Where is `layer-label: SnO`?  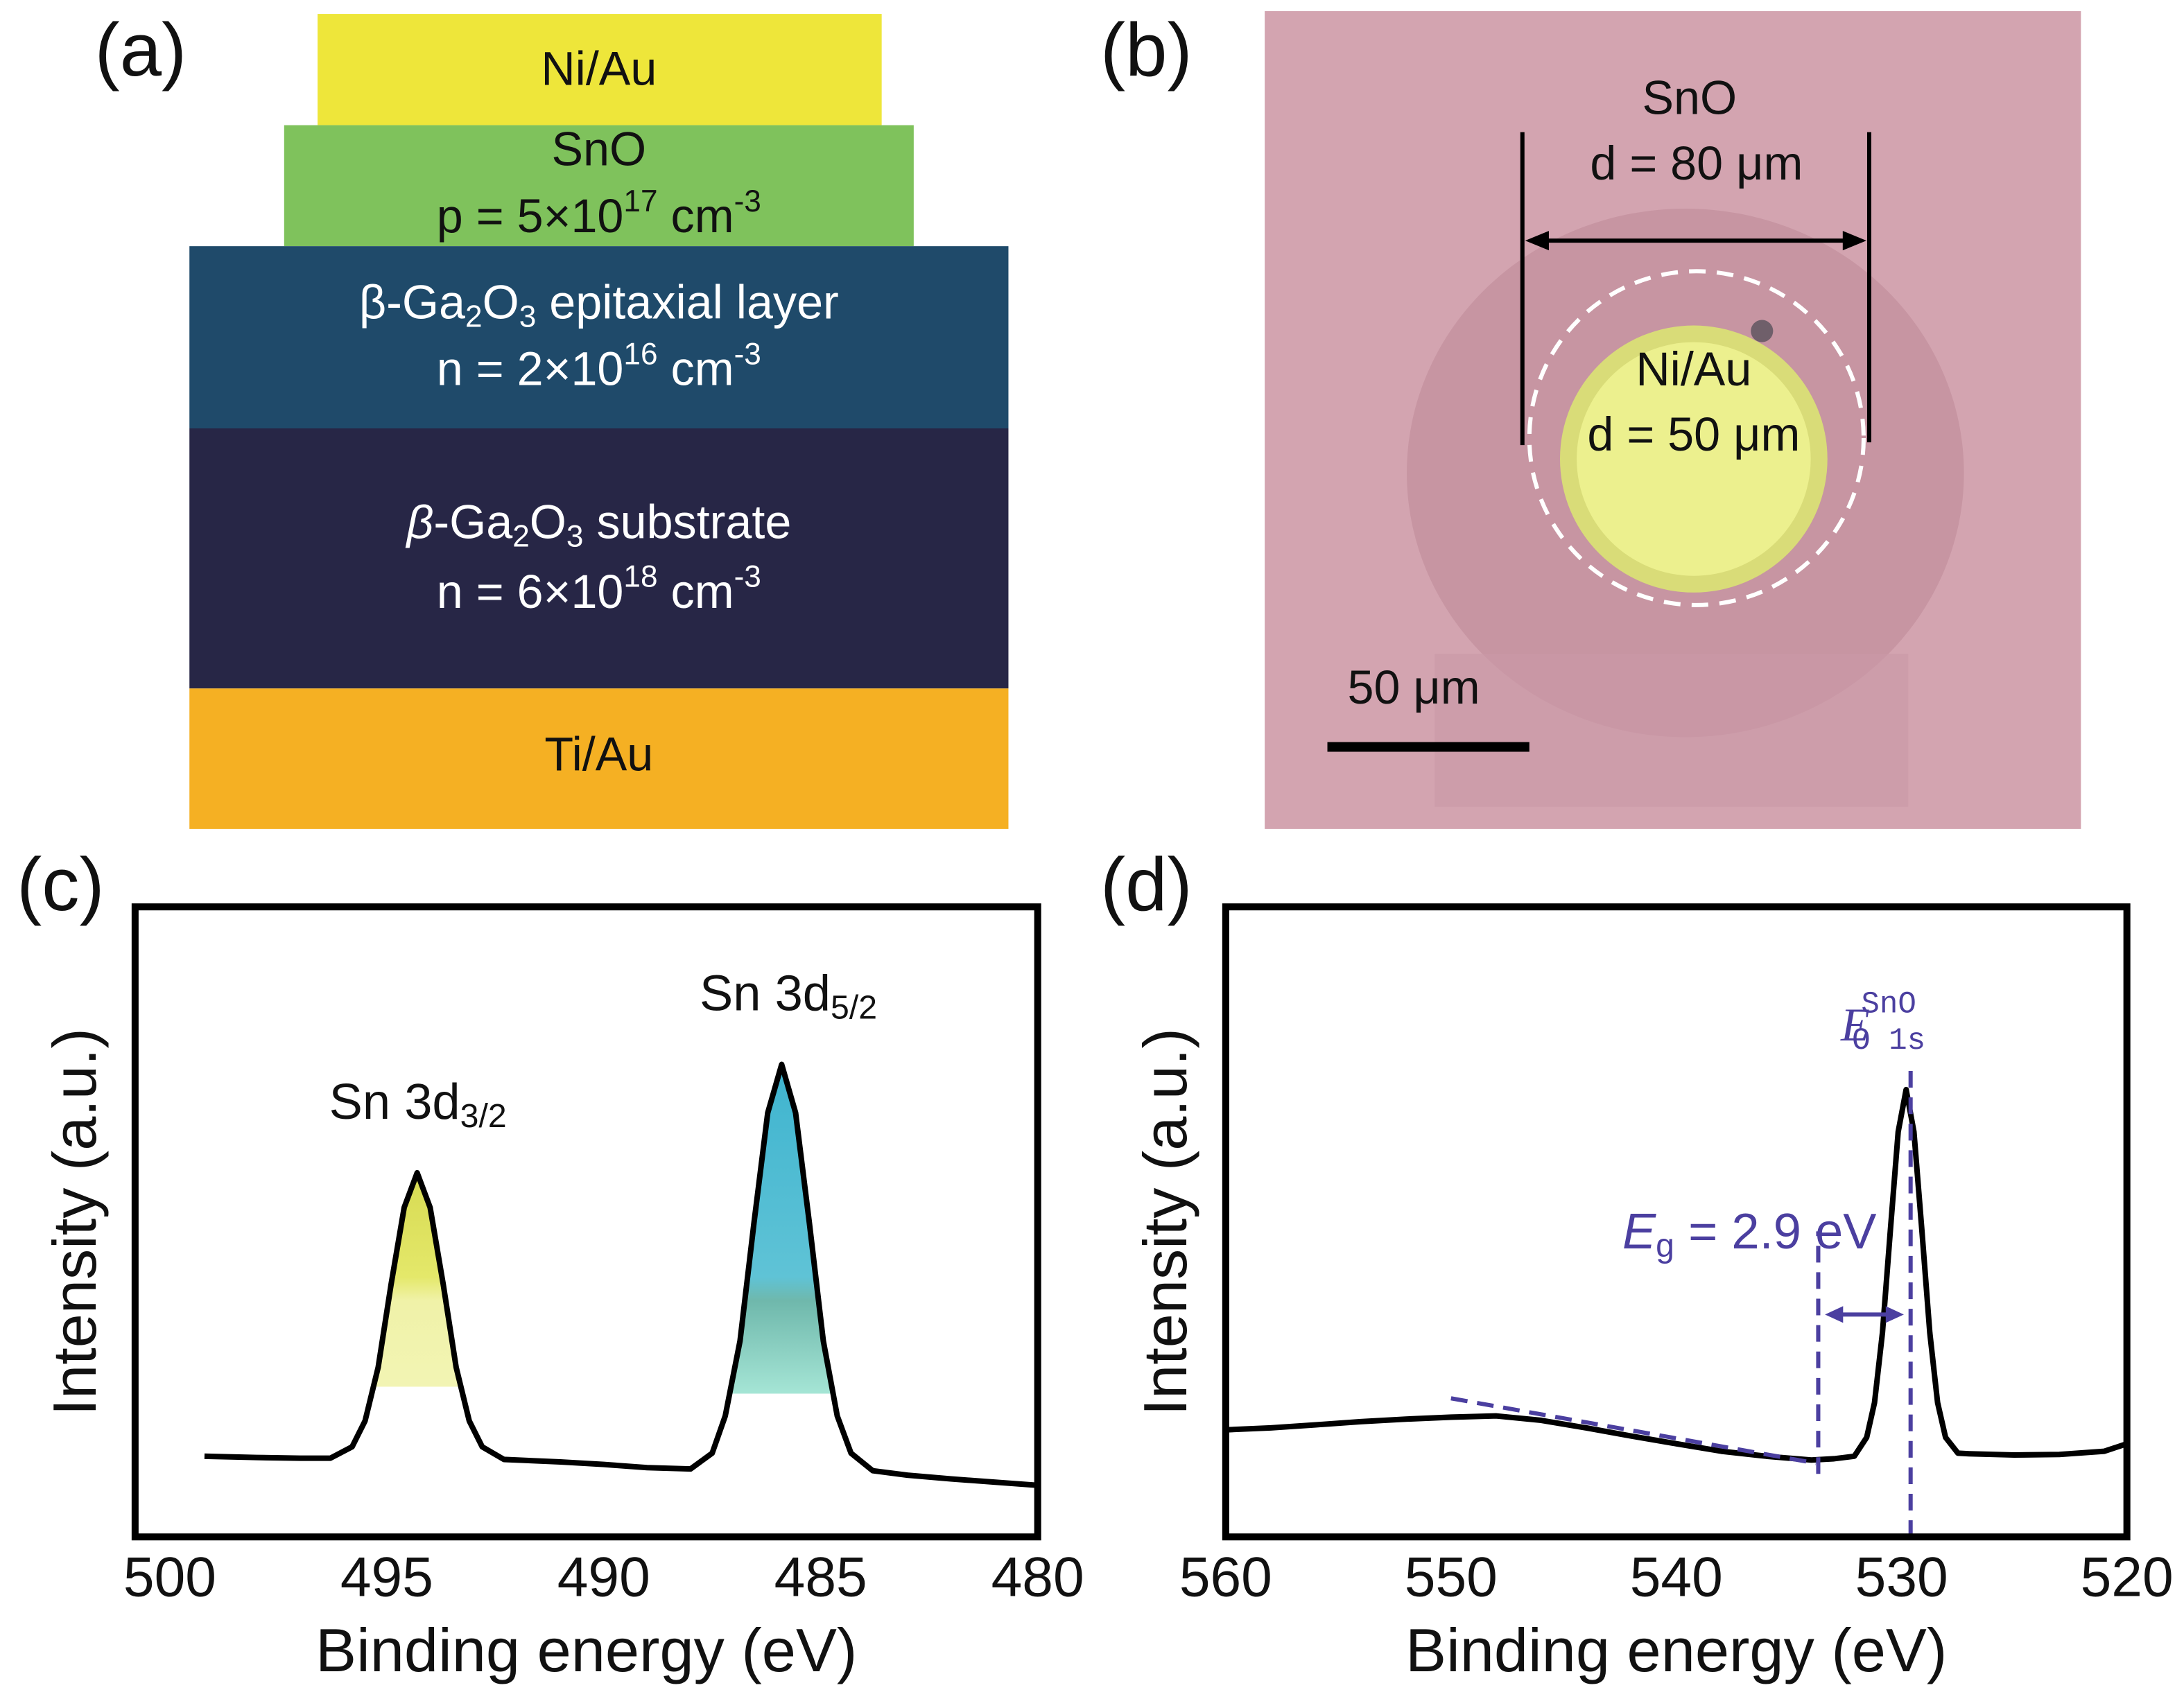 layer-label: SnO is located at coordinates (599, 150).